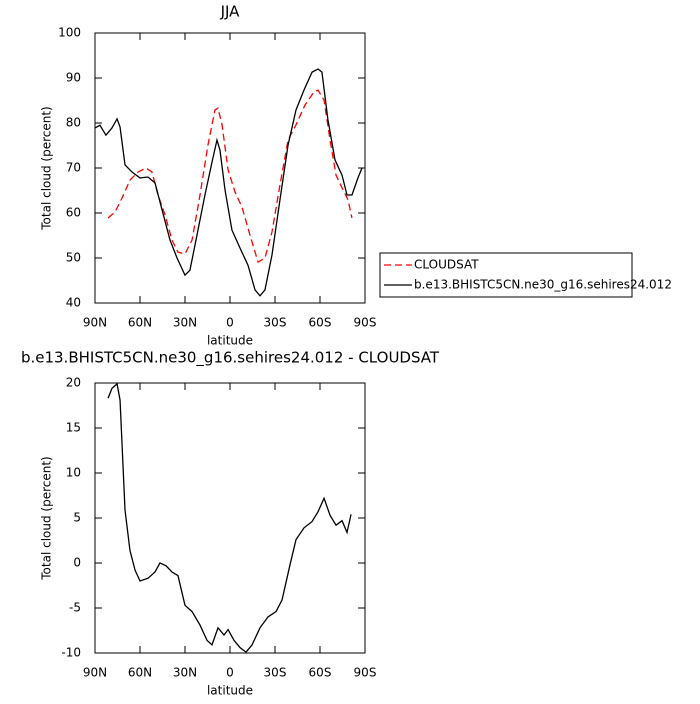 The height and width of the screenshot is (704, 700). I want to click on legend-box, so click(506, 275).